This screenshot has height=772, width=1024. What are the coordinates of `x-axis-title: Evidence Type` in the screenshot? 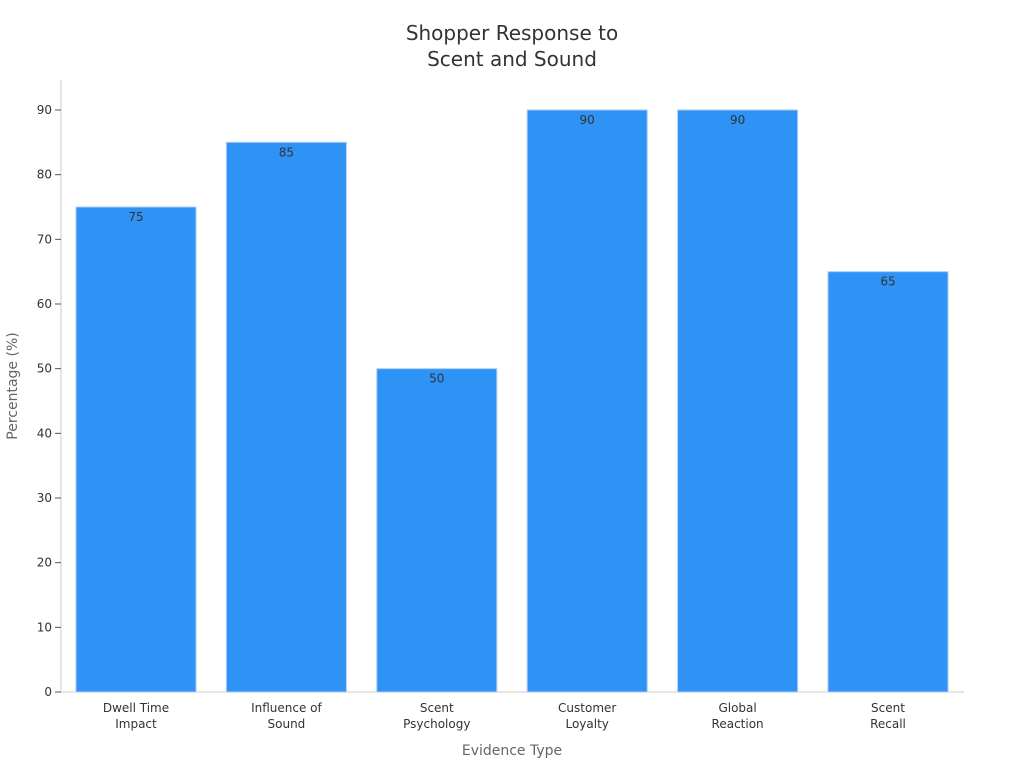 It's located at (512, 751).